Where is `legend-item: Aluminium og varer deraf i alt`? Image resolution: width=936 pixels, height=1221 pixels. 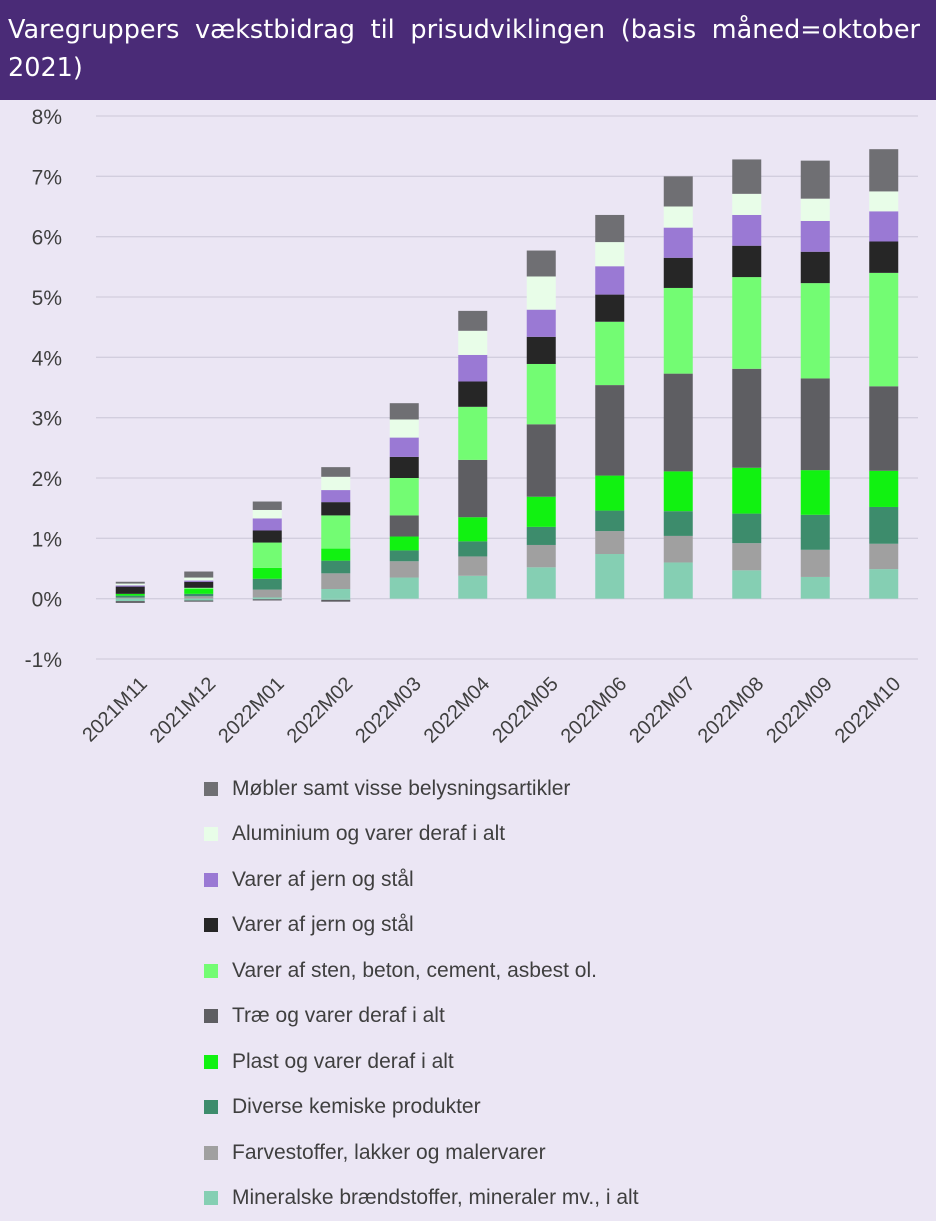
legend-item: Aluminium og varer deraf i alt is located at coordinates (421, 835).